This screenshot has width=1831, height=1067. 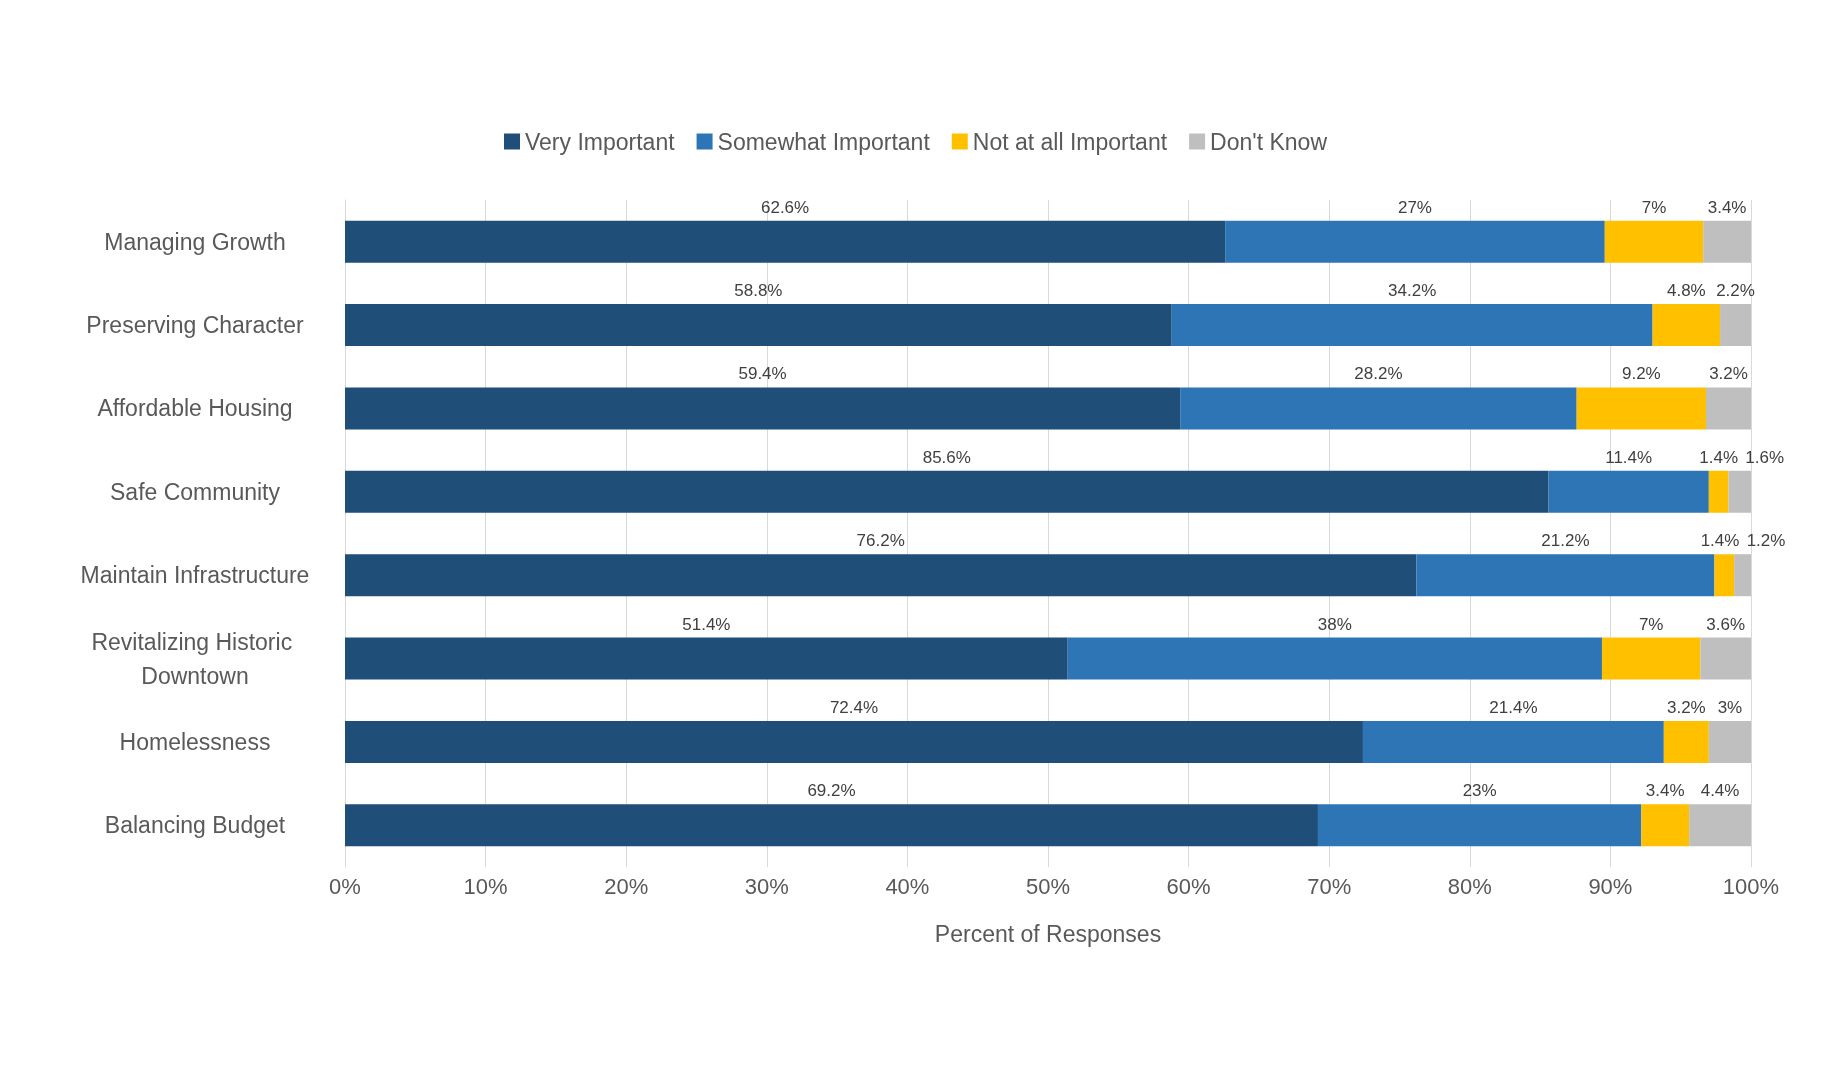 I want to click on y-tick-label: Safe Community, so click(x=195, y=491).